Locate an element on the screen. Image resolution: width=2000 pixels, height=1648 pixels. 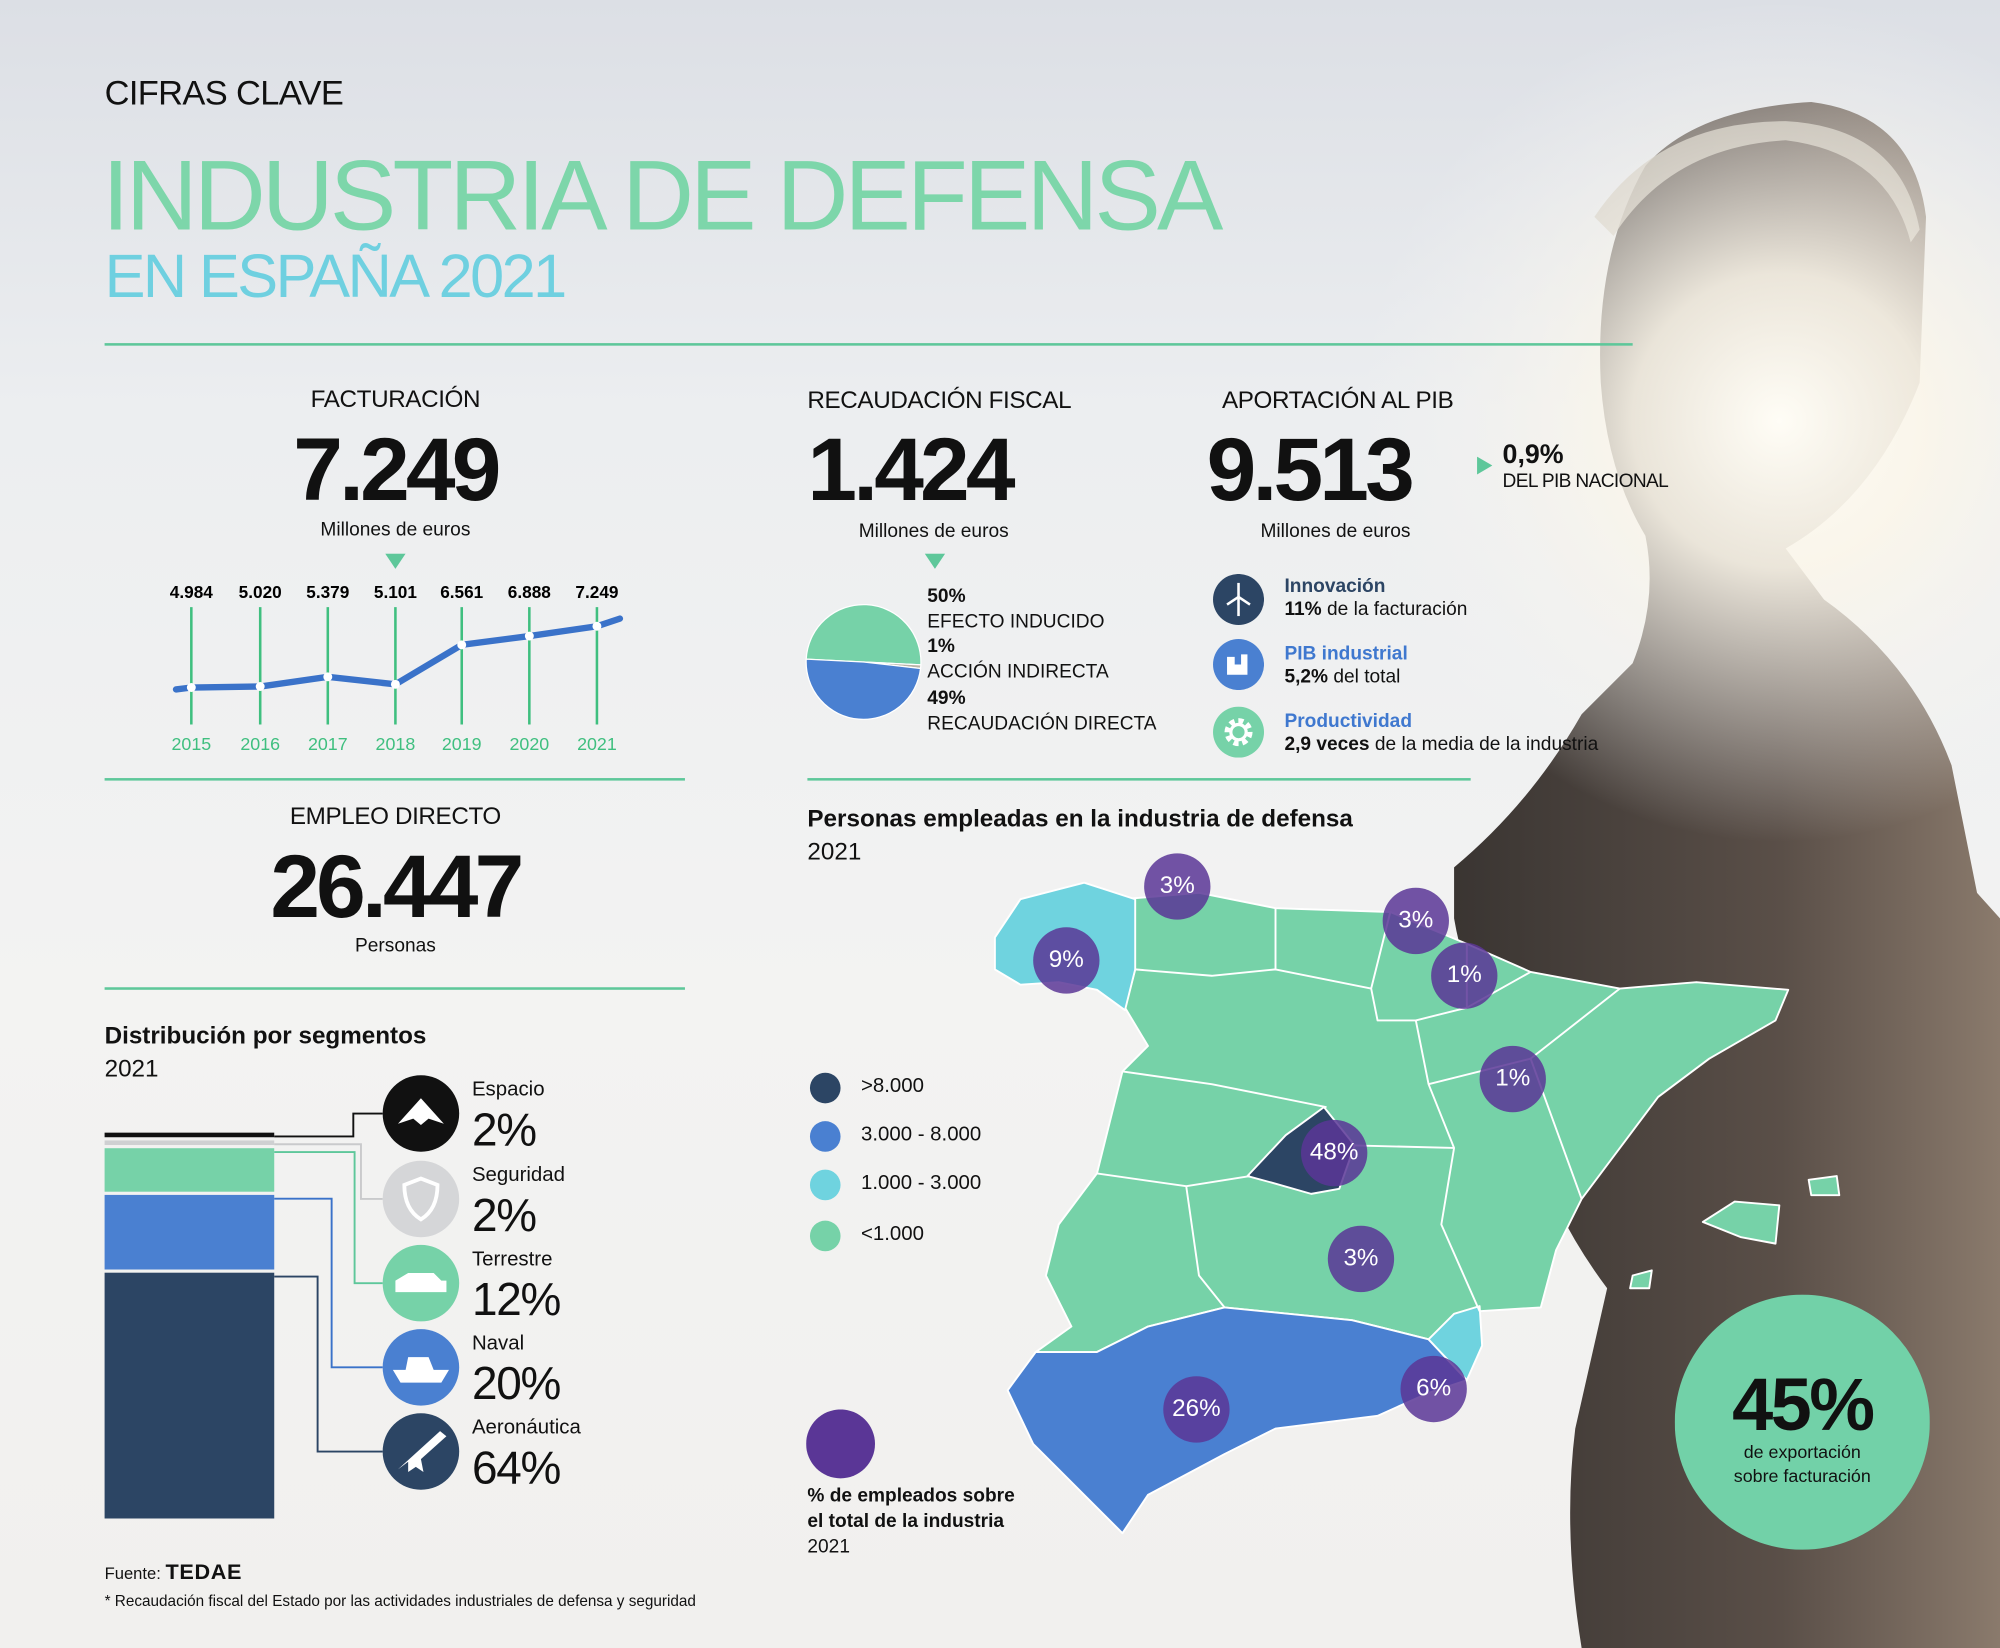
factory-icon is located at coordinates (1239, 665).